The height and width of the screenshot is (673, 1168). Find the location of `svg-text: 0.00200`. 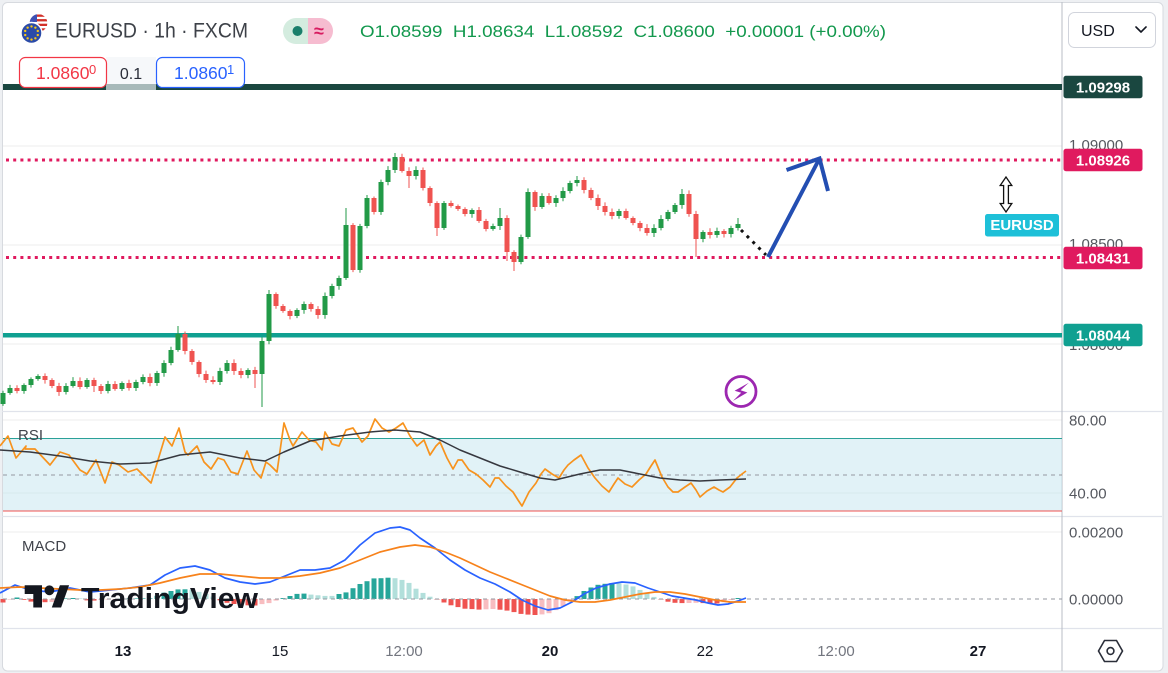

svg-text: 0.00200 is located at coordinates (1096, 533).